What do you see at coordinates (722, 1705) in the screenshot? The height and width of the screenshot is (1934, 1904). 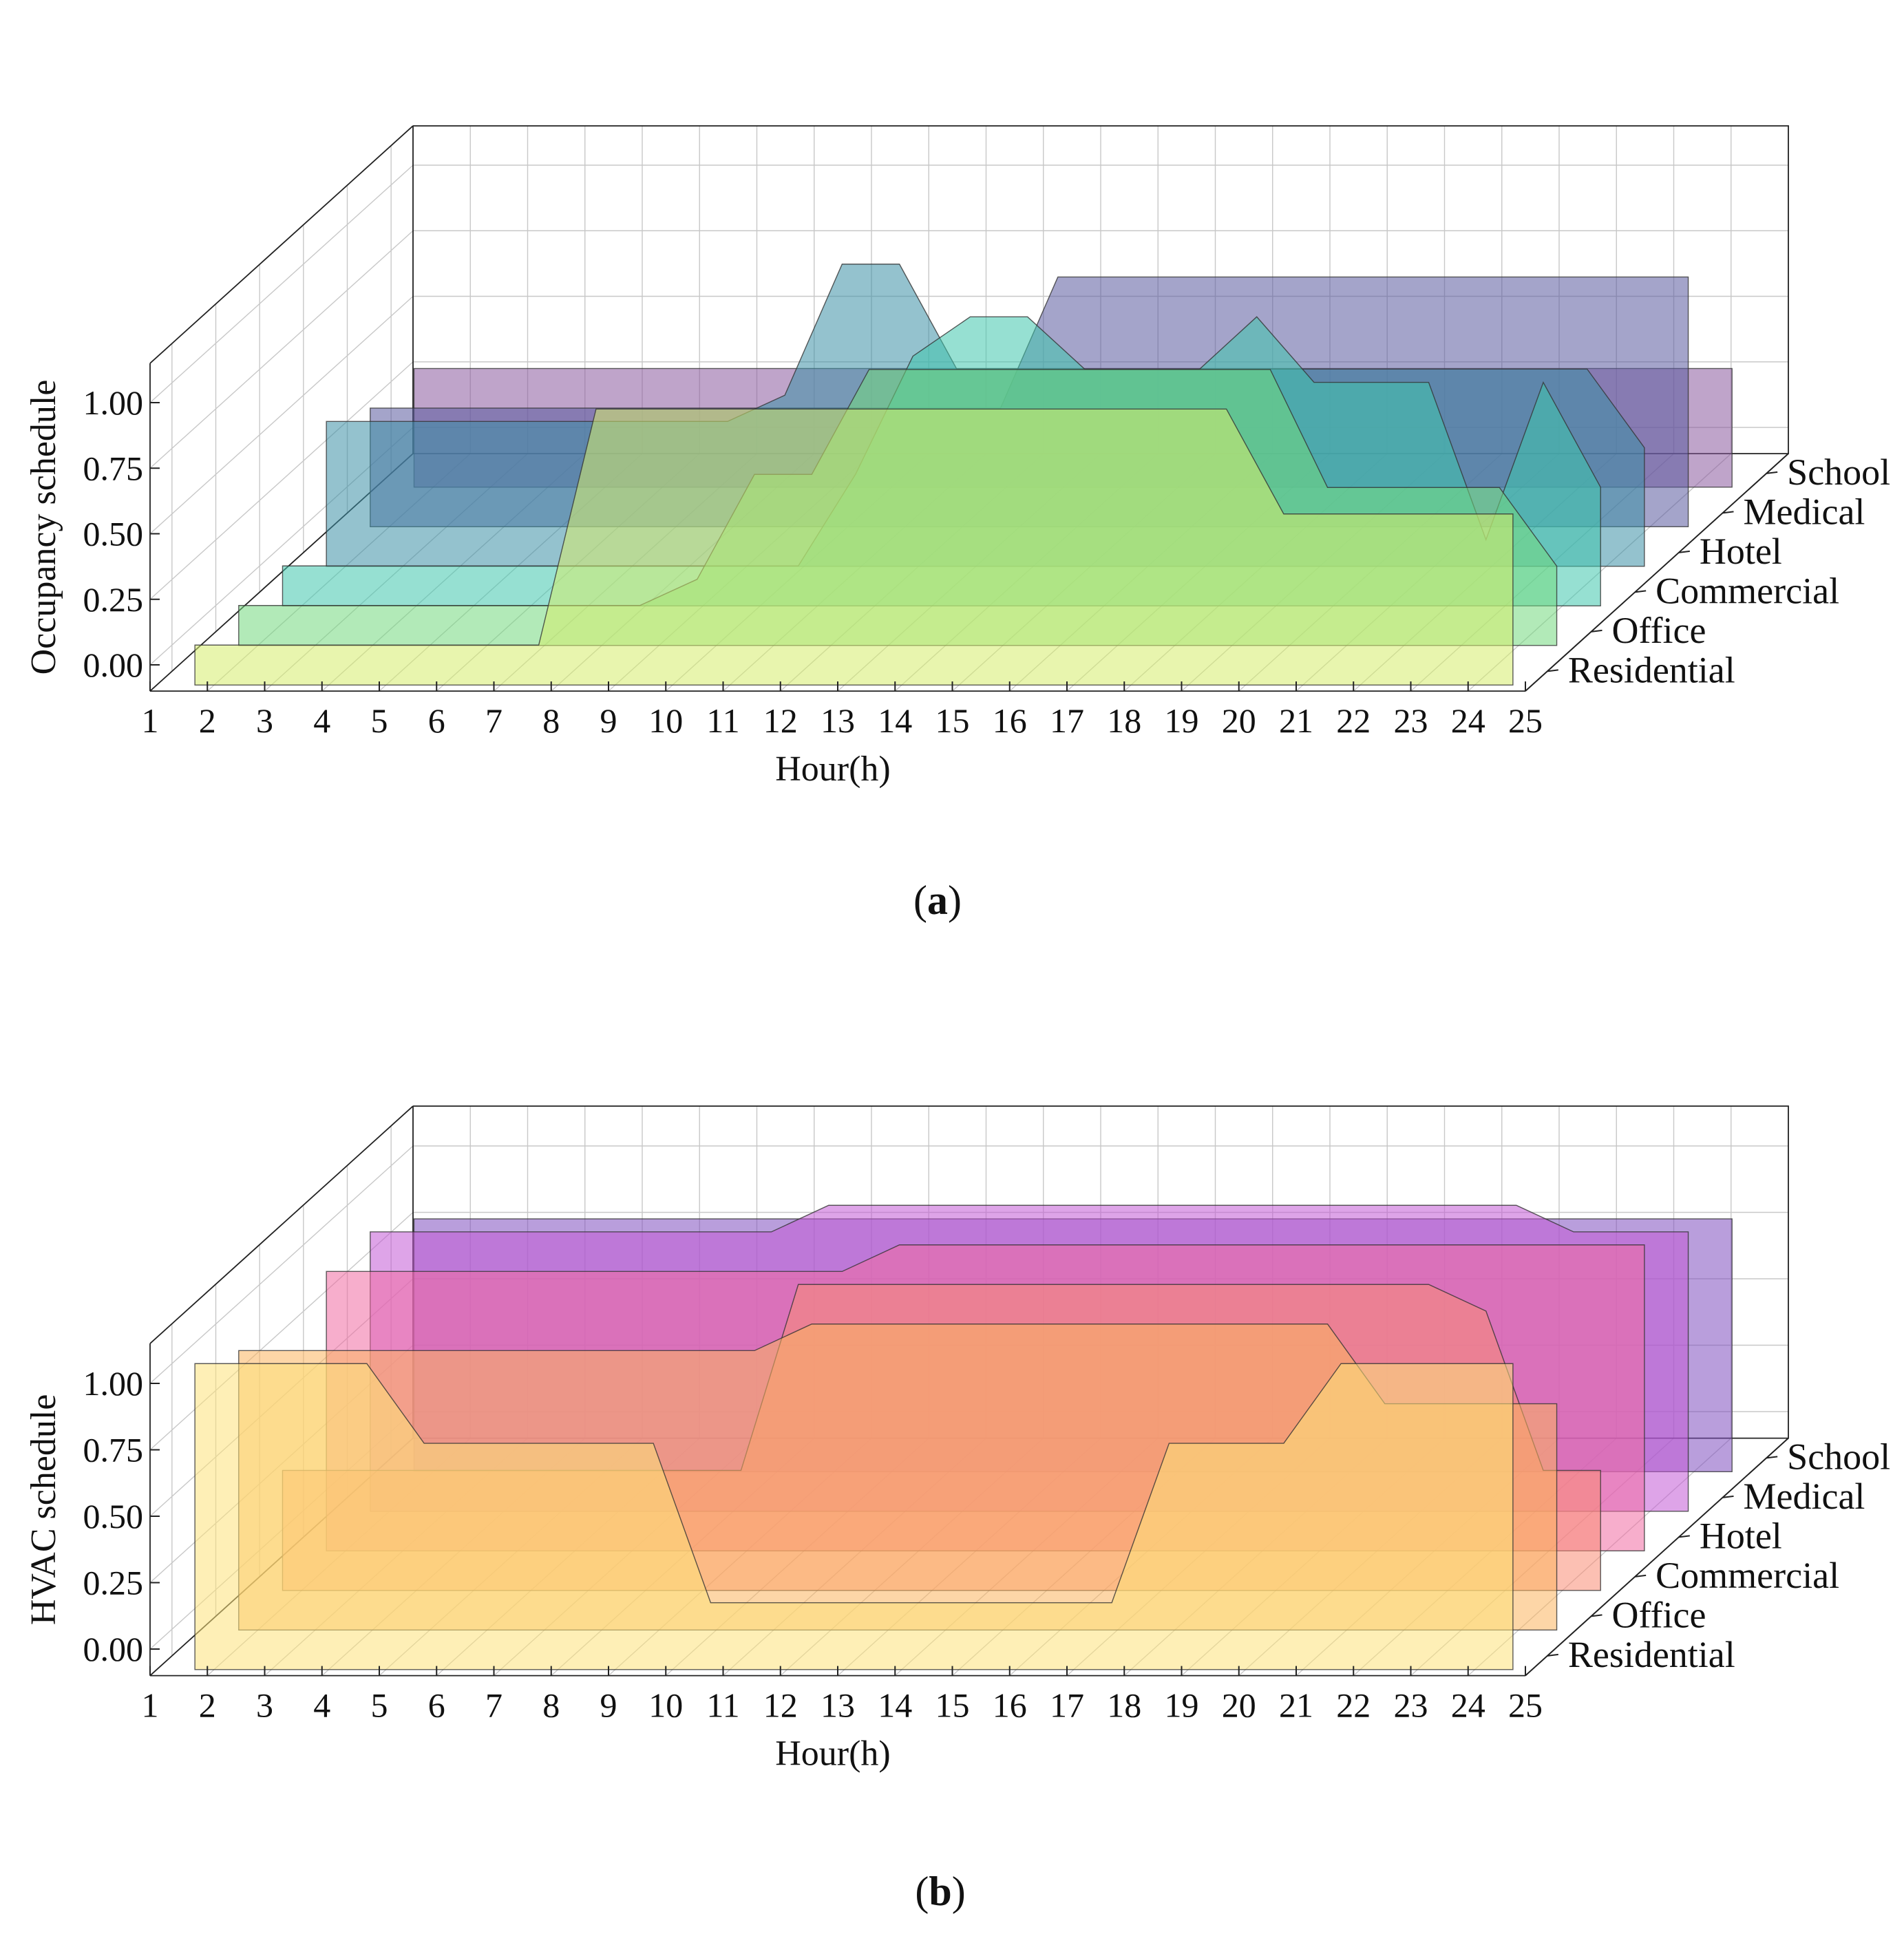 I see `x-tick-label: 11` at bounding box center [722, 1705].